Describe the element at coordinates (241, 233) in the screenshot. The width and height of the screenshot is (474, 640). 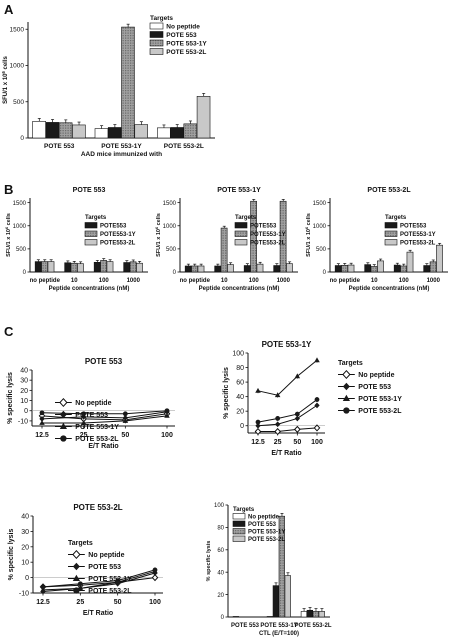
I see `B2-legend-swatch` at that location.